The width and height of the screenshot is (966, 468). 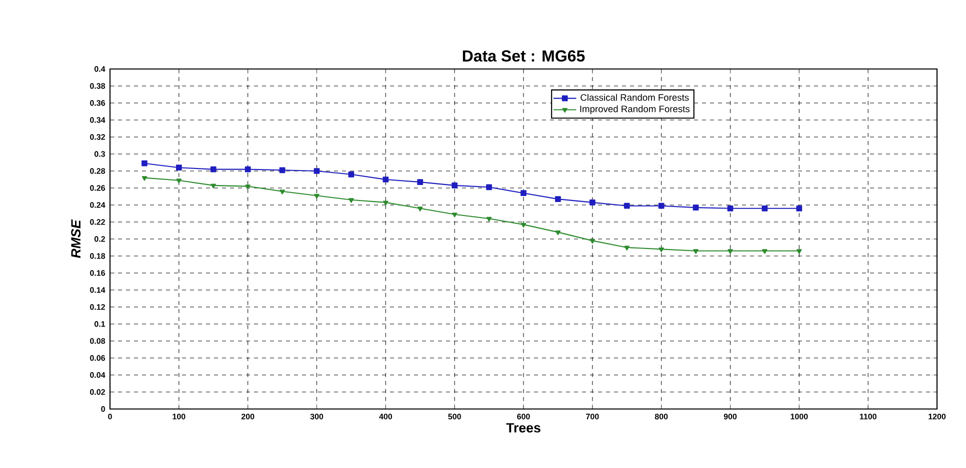 I want to click on y-tick-label: 0.36, so click(x=98, y=103).